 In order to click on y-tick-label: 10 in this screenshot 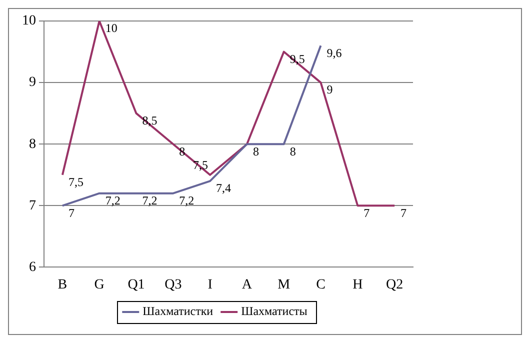, I will do `click(29, 21)`.